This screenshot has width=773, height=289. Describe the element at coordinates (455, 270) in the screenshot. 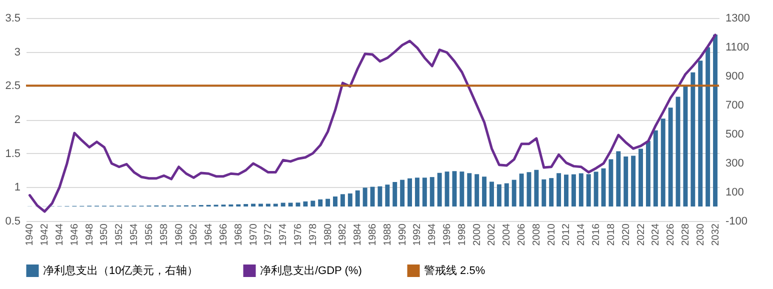

I see `legend-label: 警戒线 2.5%` at that location.